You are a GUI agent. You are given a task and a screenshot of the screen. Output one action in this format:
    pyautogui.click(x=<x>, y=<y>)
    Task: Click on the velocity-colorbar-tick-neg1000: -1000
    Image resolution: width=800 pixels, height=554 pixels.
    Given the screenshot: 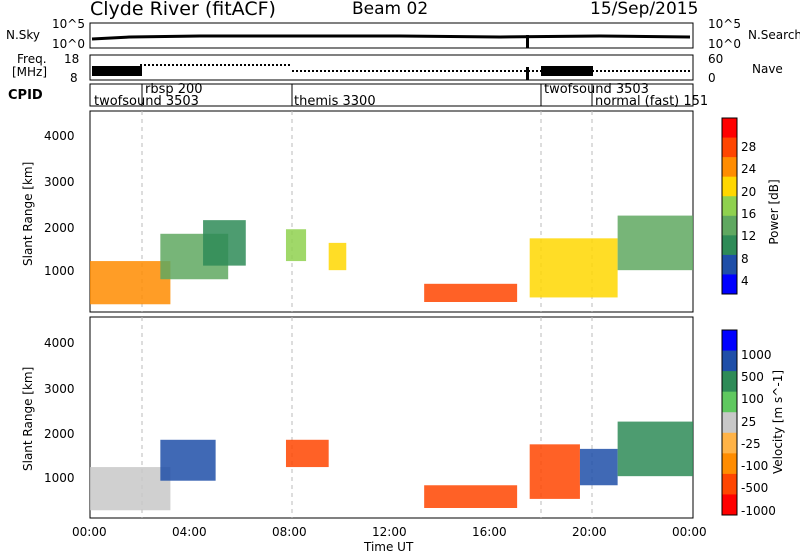 What is the action you would take?
    pyautogui.click(x=758, y=511)
    